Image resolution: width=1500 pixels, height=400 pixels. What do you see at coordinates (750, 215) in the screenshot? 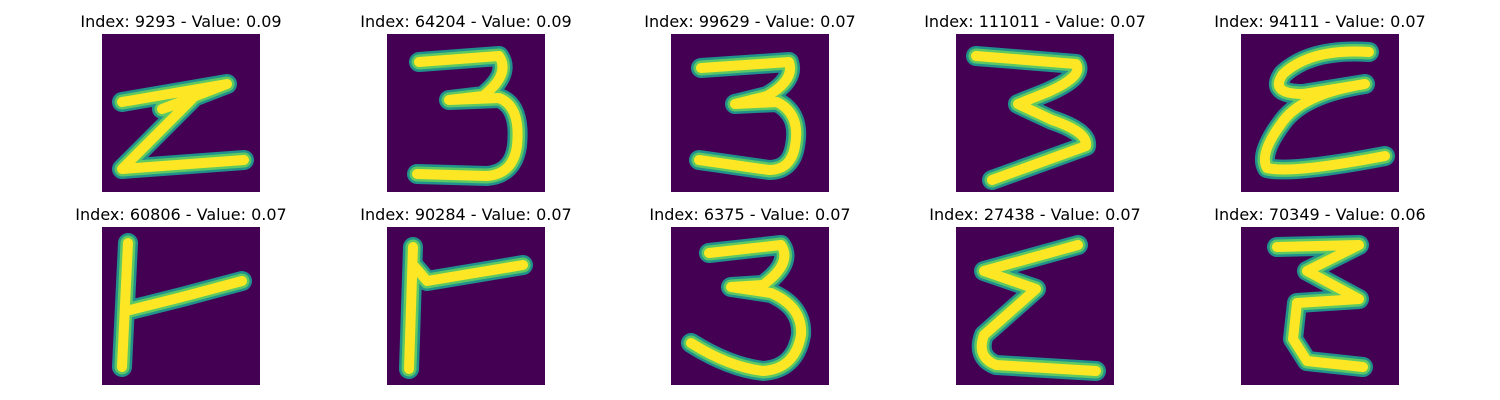
I see `panel-title: Index: 6375 - Value: 0.07` at bounding box center [750, 215].